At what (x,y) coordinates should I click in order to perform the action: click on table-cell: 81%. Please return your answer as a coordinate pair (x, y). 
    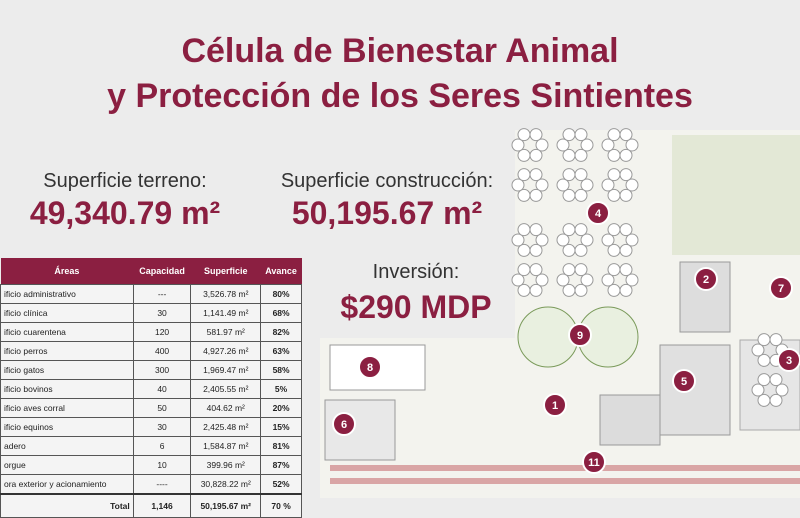
    Looking at the image, I should click on (281, 446).